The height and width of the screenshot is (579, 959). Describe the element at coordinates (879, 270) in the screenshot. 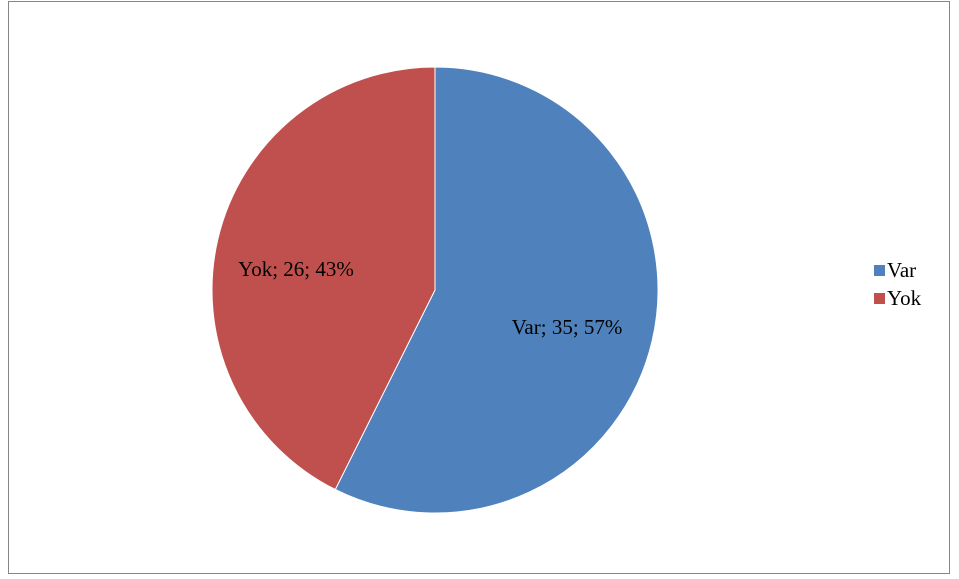

I see `legend-swatch-var` at that location.